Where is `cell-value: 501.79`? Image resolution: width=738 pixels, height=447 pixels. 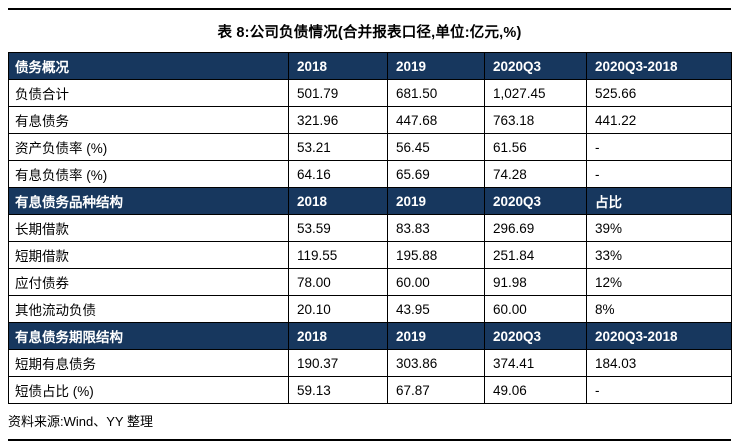
cell-value: 501.79 is located at coordinates (338, 93).